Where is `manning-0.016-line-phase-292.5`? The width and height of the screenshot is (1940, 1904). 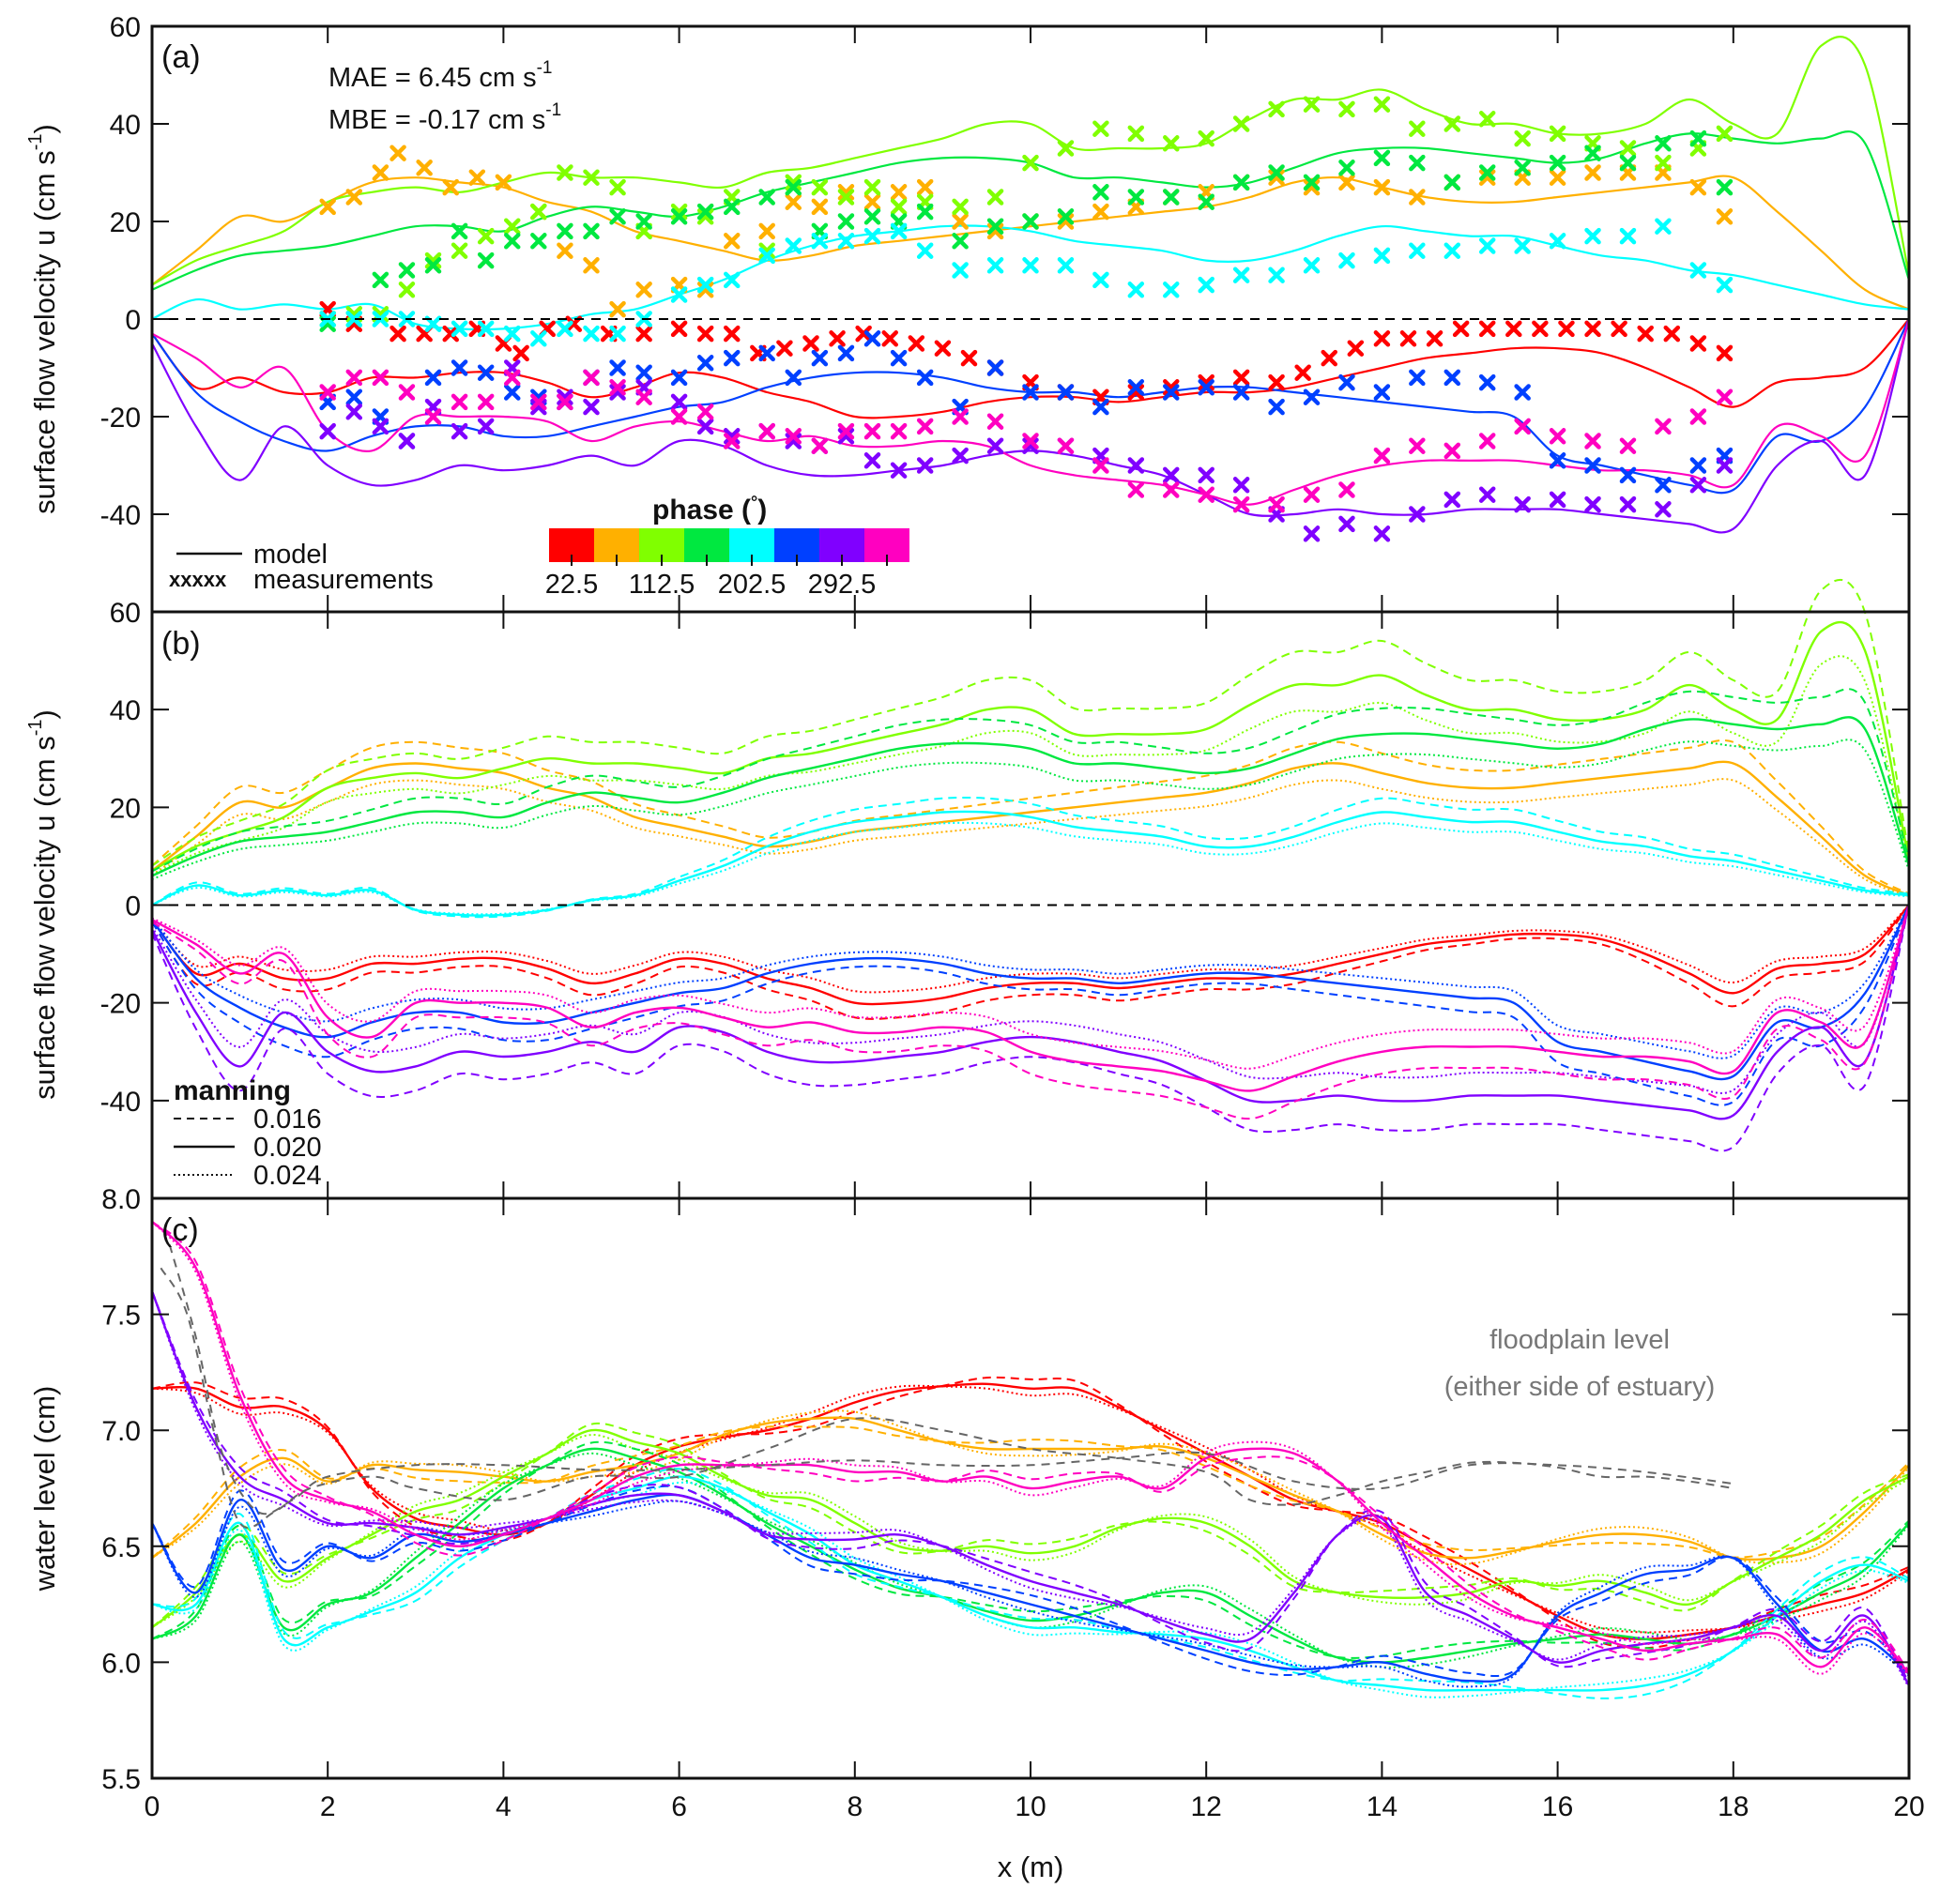 manning-0.016-line-phase-292.5 is located at coordinates (1030, 1028).